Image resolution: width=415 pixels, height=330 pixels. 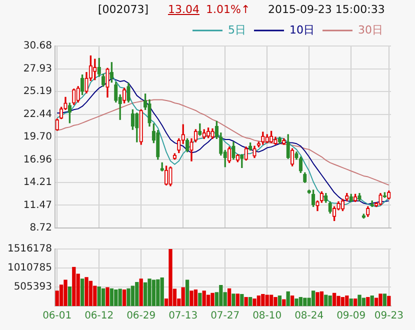 What do you see at coordinates (29, 268) in the screenshot?
I see `y-tick-label: 1010785` at bounding box center [29, 268].